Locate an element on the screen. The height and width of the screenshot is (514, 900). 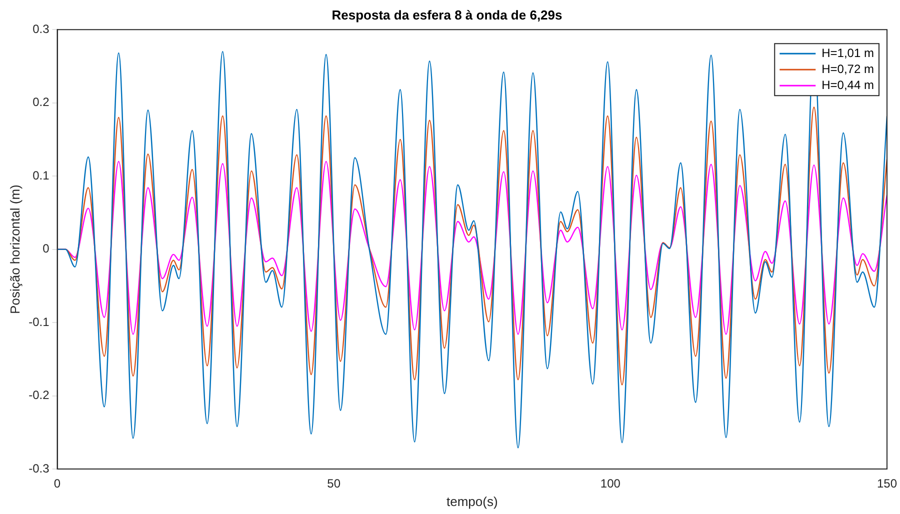
legend-label: H=1,01 m is located at coordinates (848, 53).